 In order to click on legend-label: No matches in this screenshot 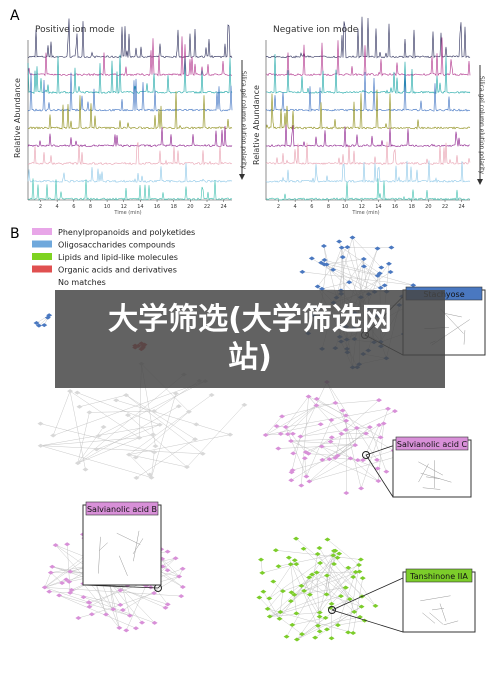, I will do `click(82, 282)`.